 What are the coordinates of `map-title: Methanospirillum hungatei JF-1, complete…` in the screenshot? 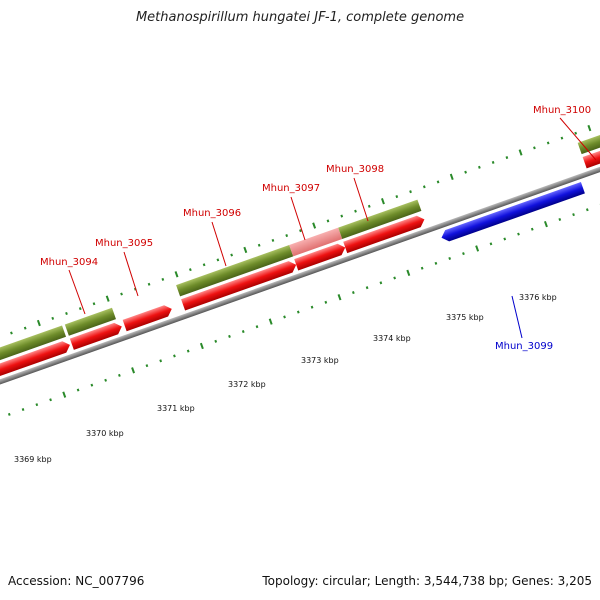 It's located at (300, 17).